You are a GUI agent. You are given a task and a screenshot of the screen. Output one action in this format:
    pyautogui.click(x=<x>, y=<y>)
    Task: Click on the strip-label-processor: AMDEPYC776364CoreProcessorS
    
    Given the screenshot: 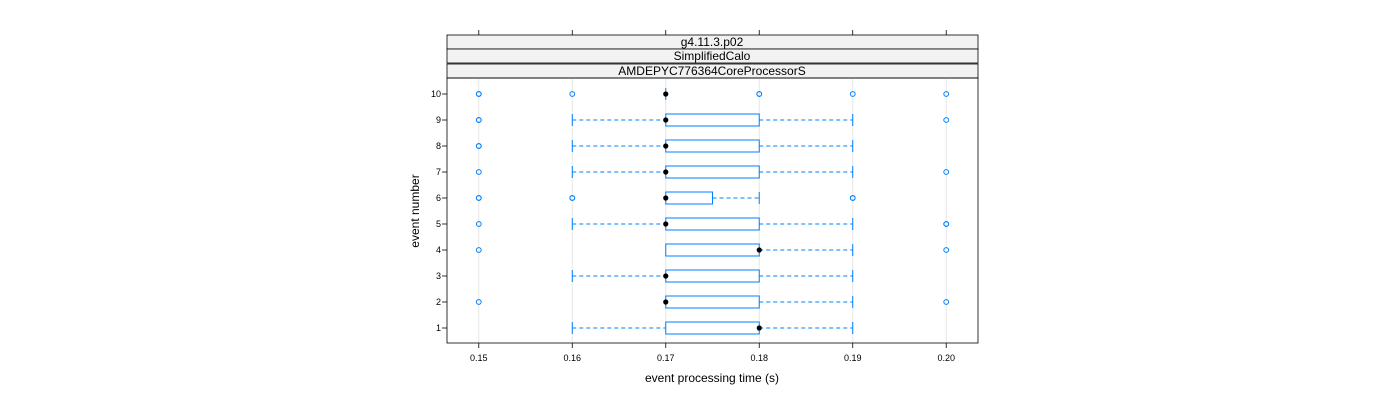 What is the action you would take?
    pyautogui.click(x=711, y=71)
    